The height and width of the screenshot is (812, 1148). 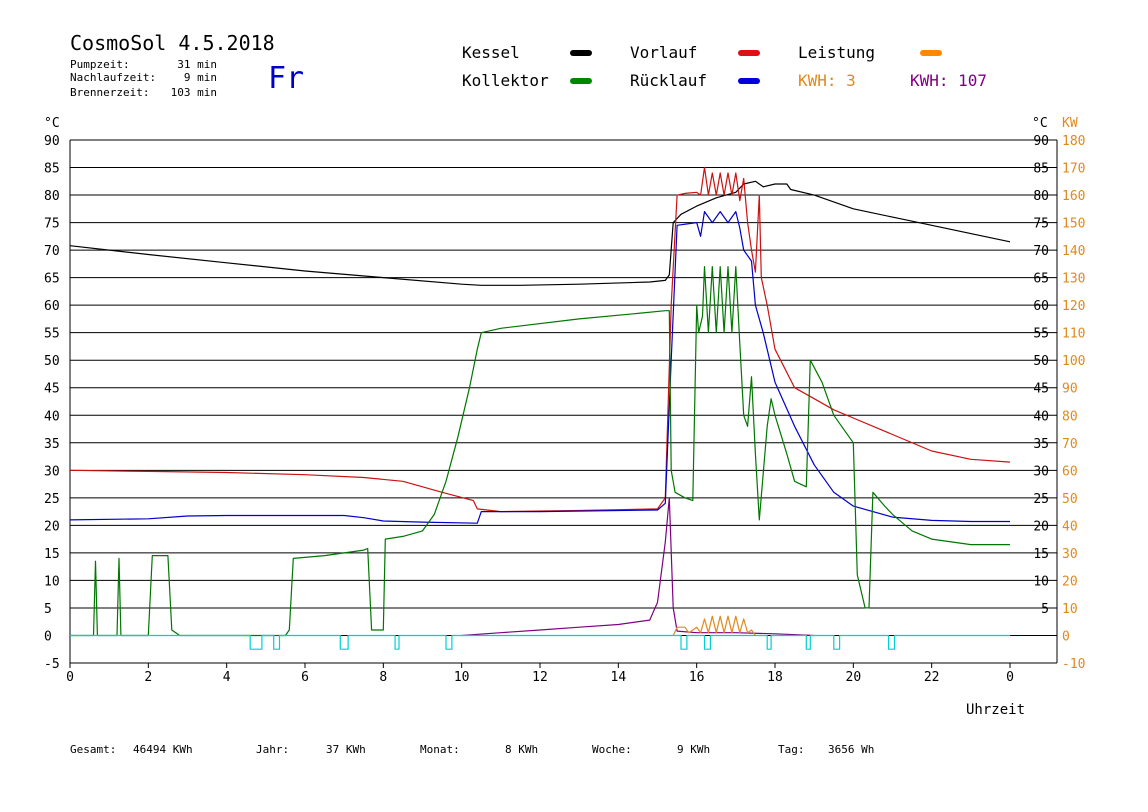 What do you see at coordinates (1073, 279) in the screenshot?
I see `y-tick-label-kw: 130` at bounding box center [1073, 279].